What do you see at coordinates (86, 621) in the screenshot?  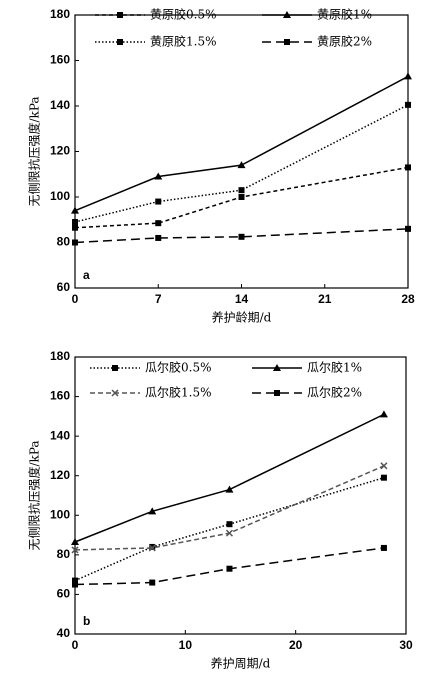 I see `panel-label: b` at bounding box center [86, 621].